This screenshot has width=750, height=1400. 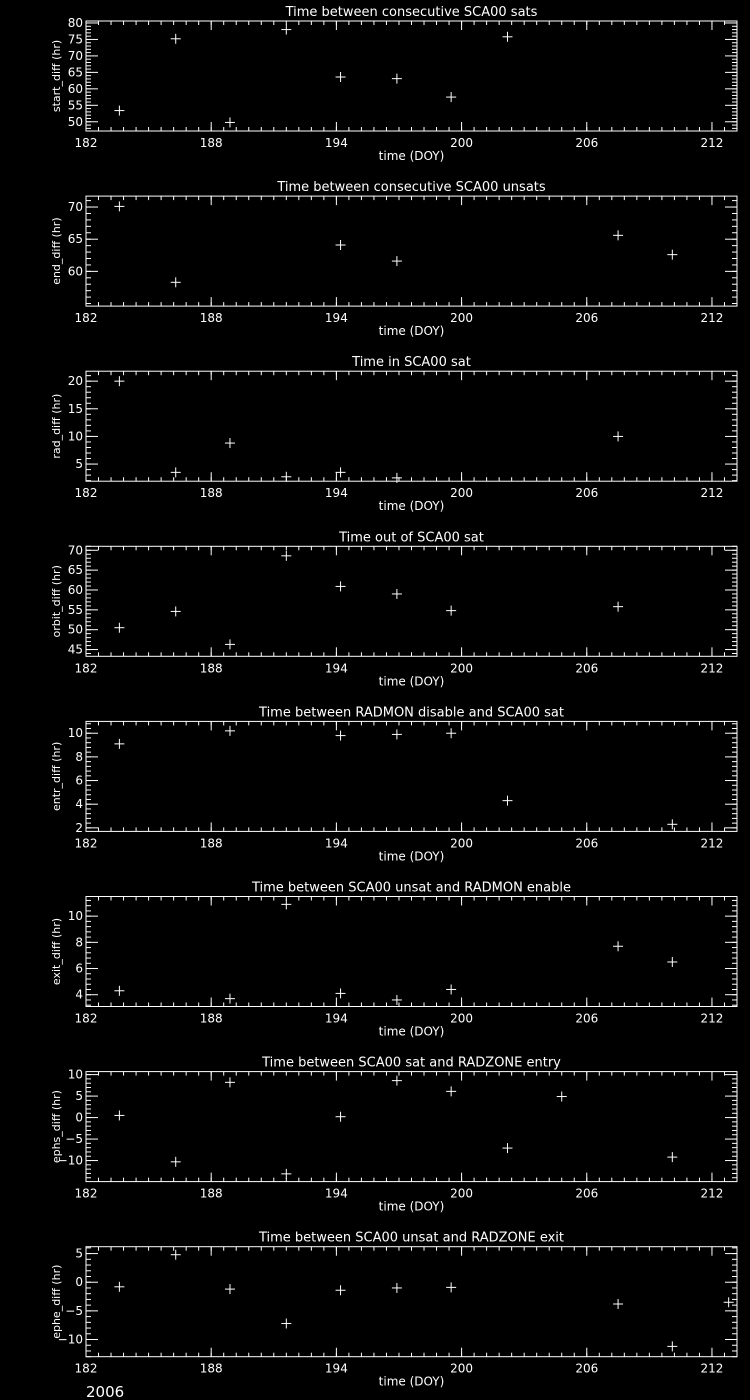 I want to click on y-tick-label: 45, so click(x=75, y=650).